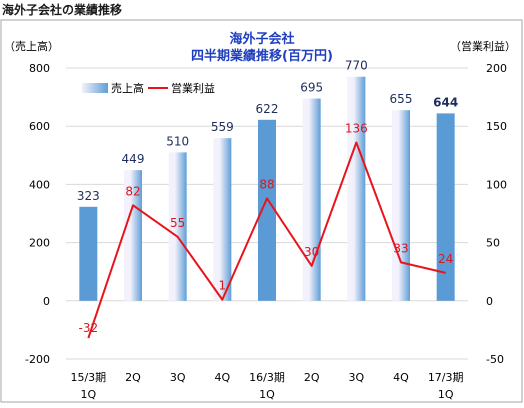 Image resolution: width=524 pixels, height=408 pixels. What do you see at coordinates (89, 328) in the screenshot?
I see `profit-value-label: -32` at bounding box center [89, 328].